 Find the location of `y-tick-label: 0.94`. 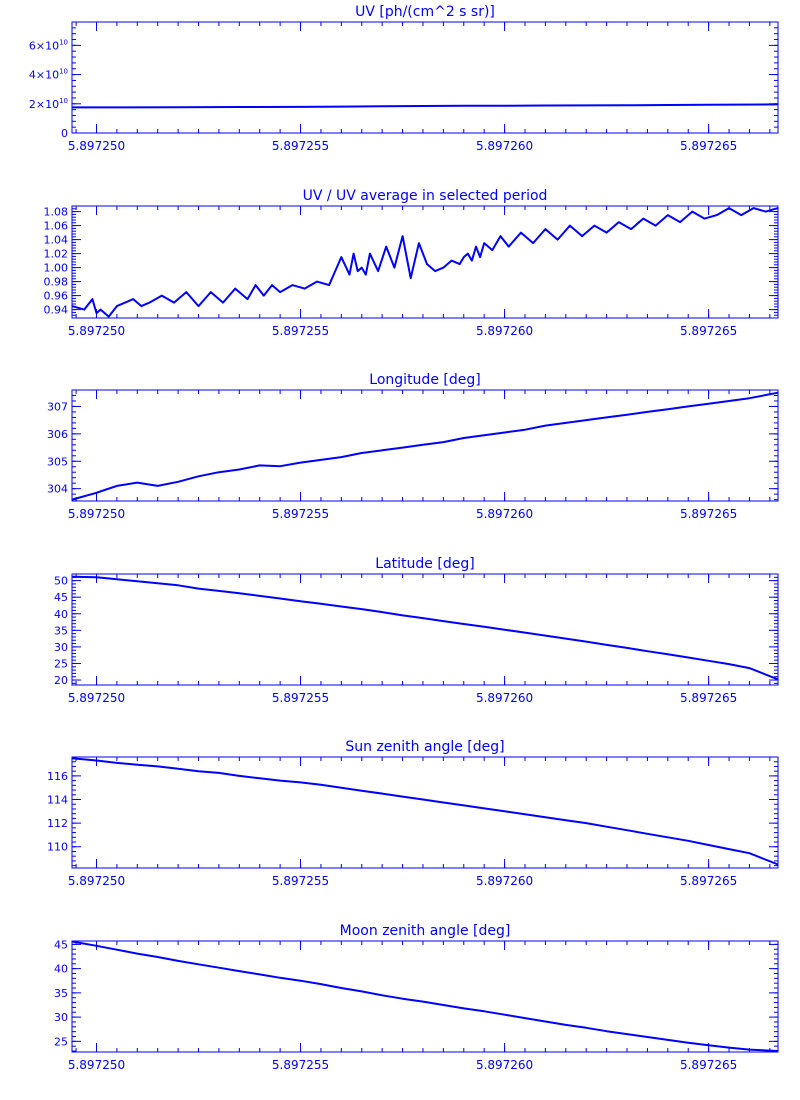

y-tick-label: 0.94 is located at coordinates (56, 310).